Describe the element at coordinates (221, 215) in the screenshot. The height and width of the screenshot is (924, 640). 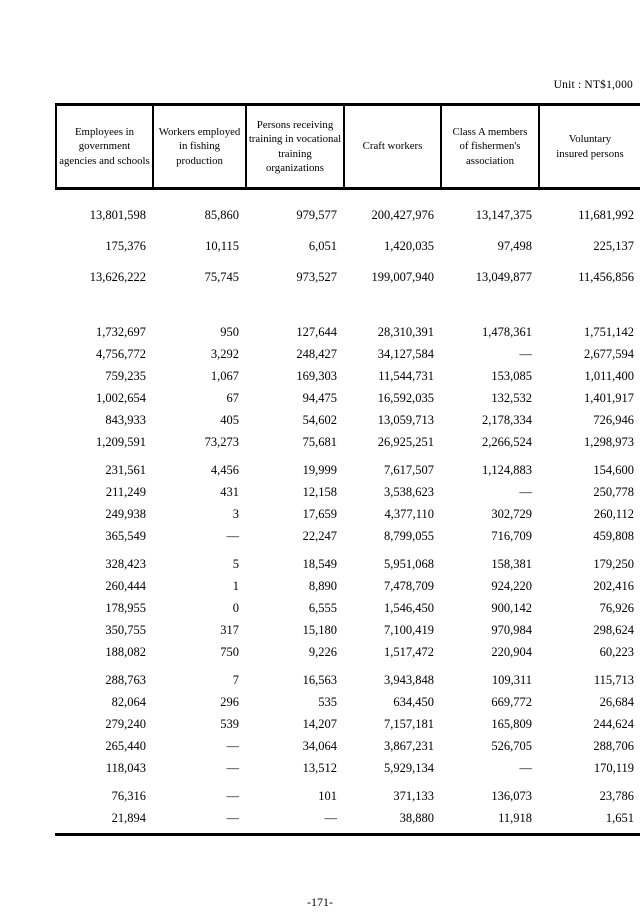
I see `table-cell: 85,860` at that location.